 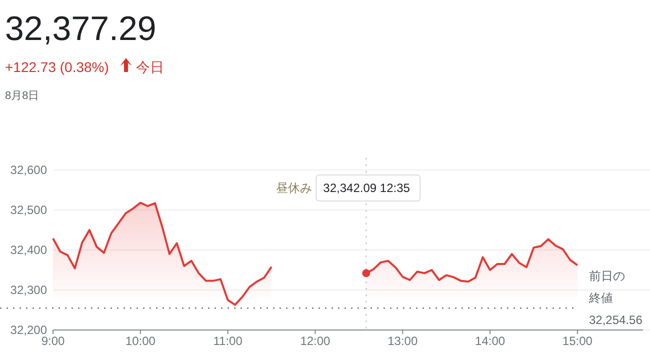 What do you see at coordinates (53, 341) in the screenshot?
I see `x-tick-label: 9:00` at bounding box center [53, 341].